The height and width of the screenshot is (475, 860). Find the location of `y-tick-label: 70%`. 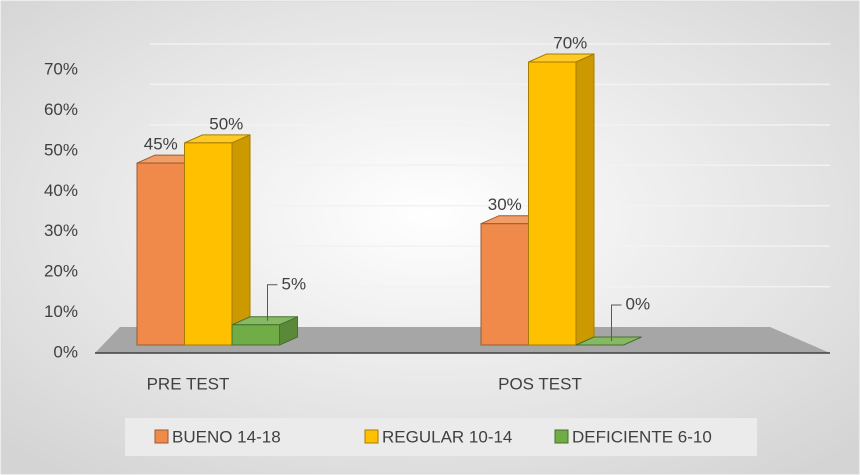

y-tick-label: 70% is located at coordinates (61, 68).